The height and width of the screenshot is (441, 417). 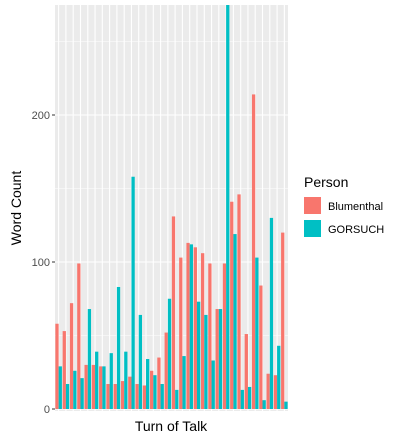 I want to click on y-tick-label: 200, so click(x=41, y=116).